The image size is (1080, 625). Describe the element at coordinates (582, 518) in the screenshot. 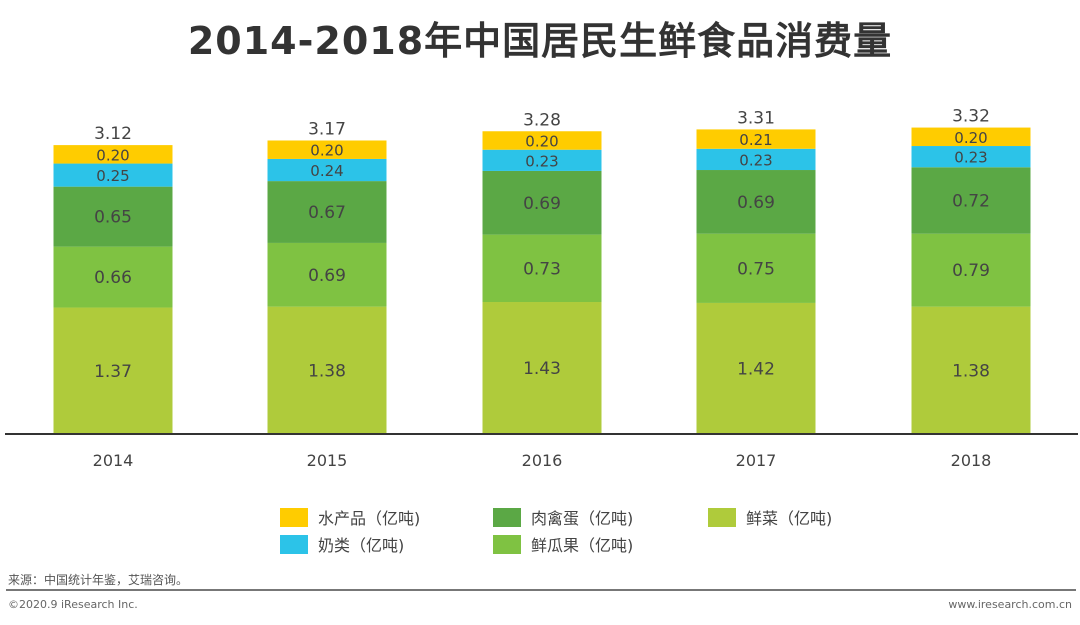

I see `legend-label: 肉禽蛋（亿吨)` at that location.